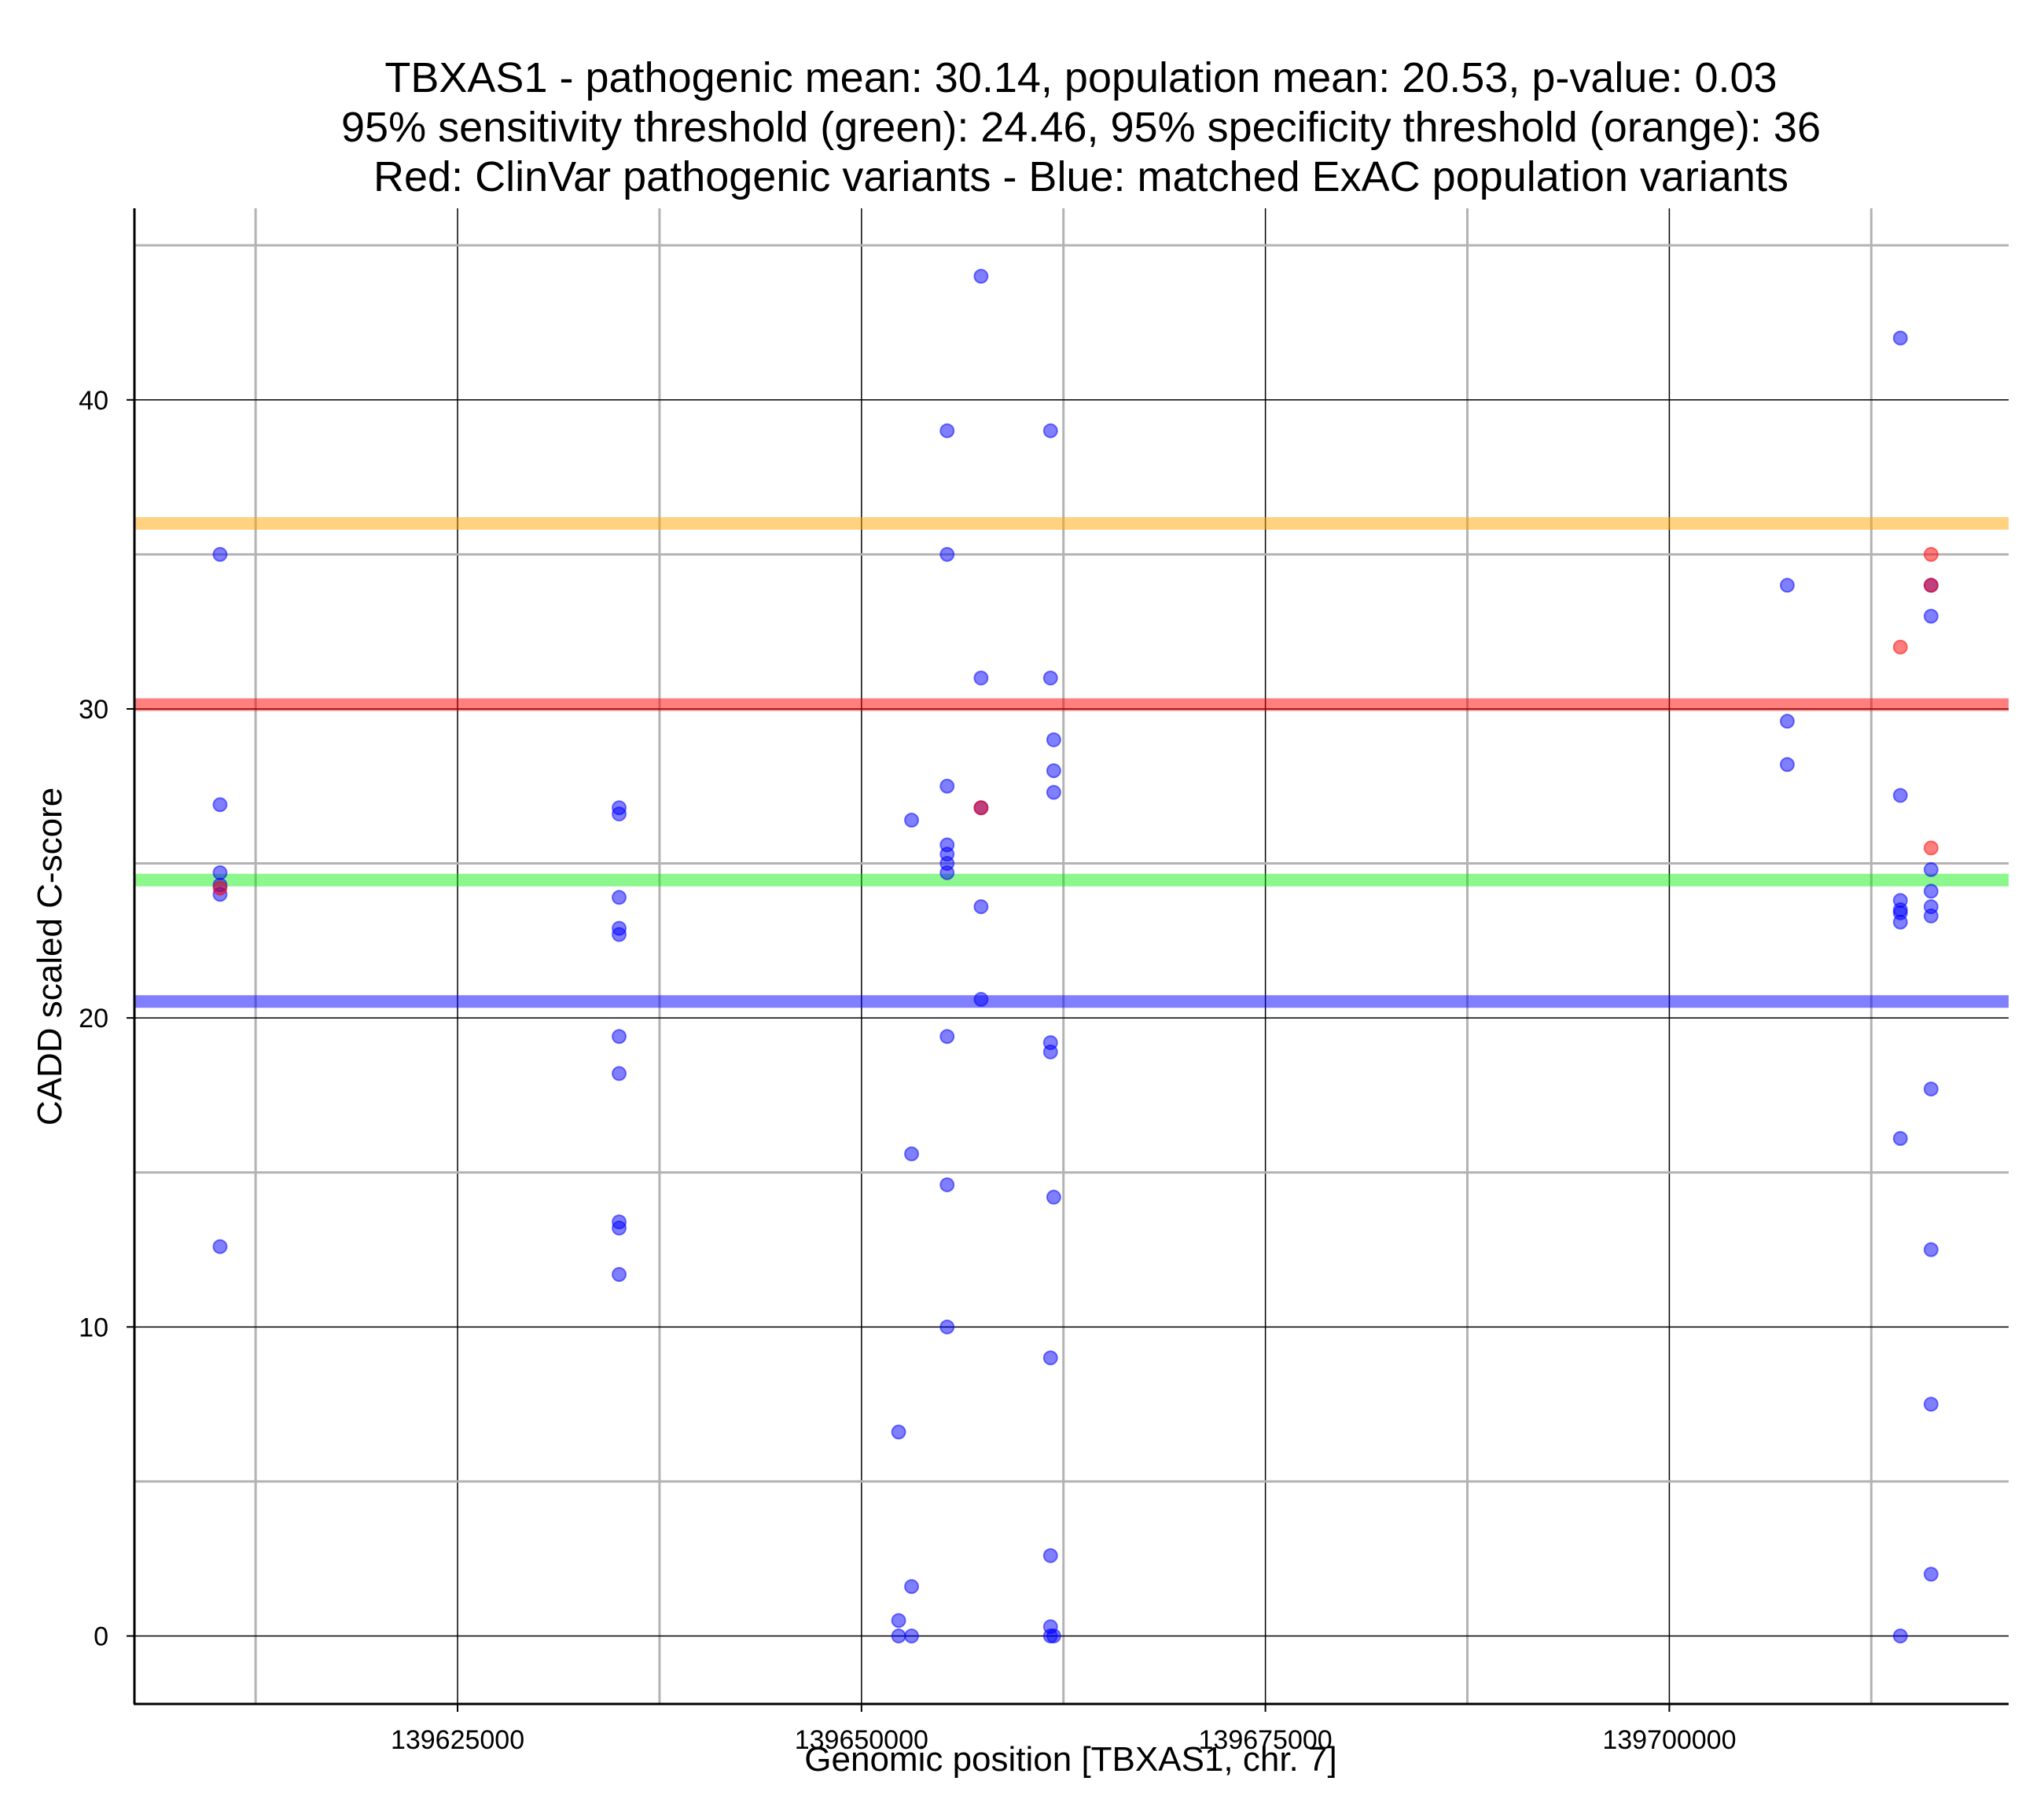  What do you see at coordinates (457, 1740) in the screenshot?
I see `x-tick-label: 139625000` at bounding box center [457, 1740].